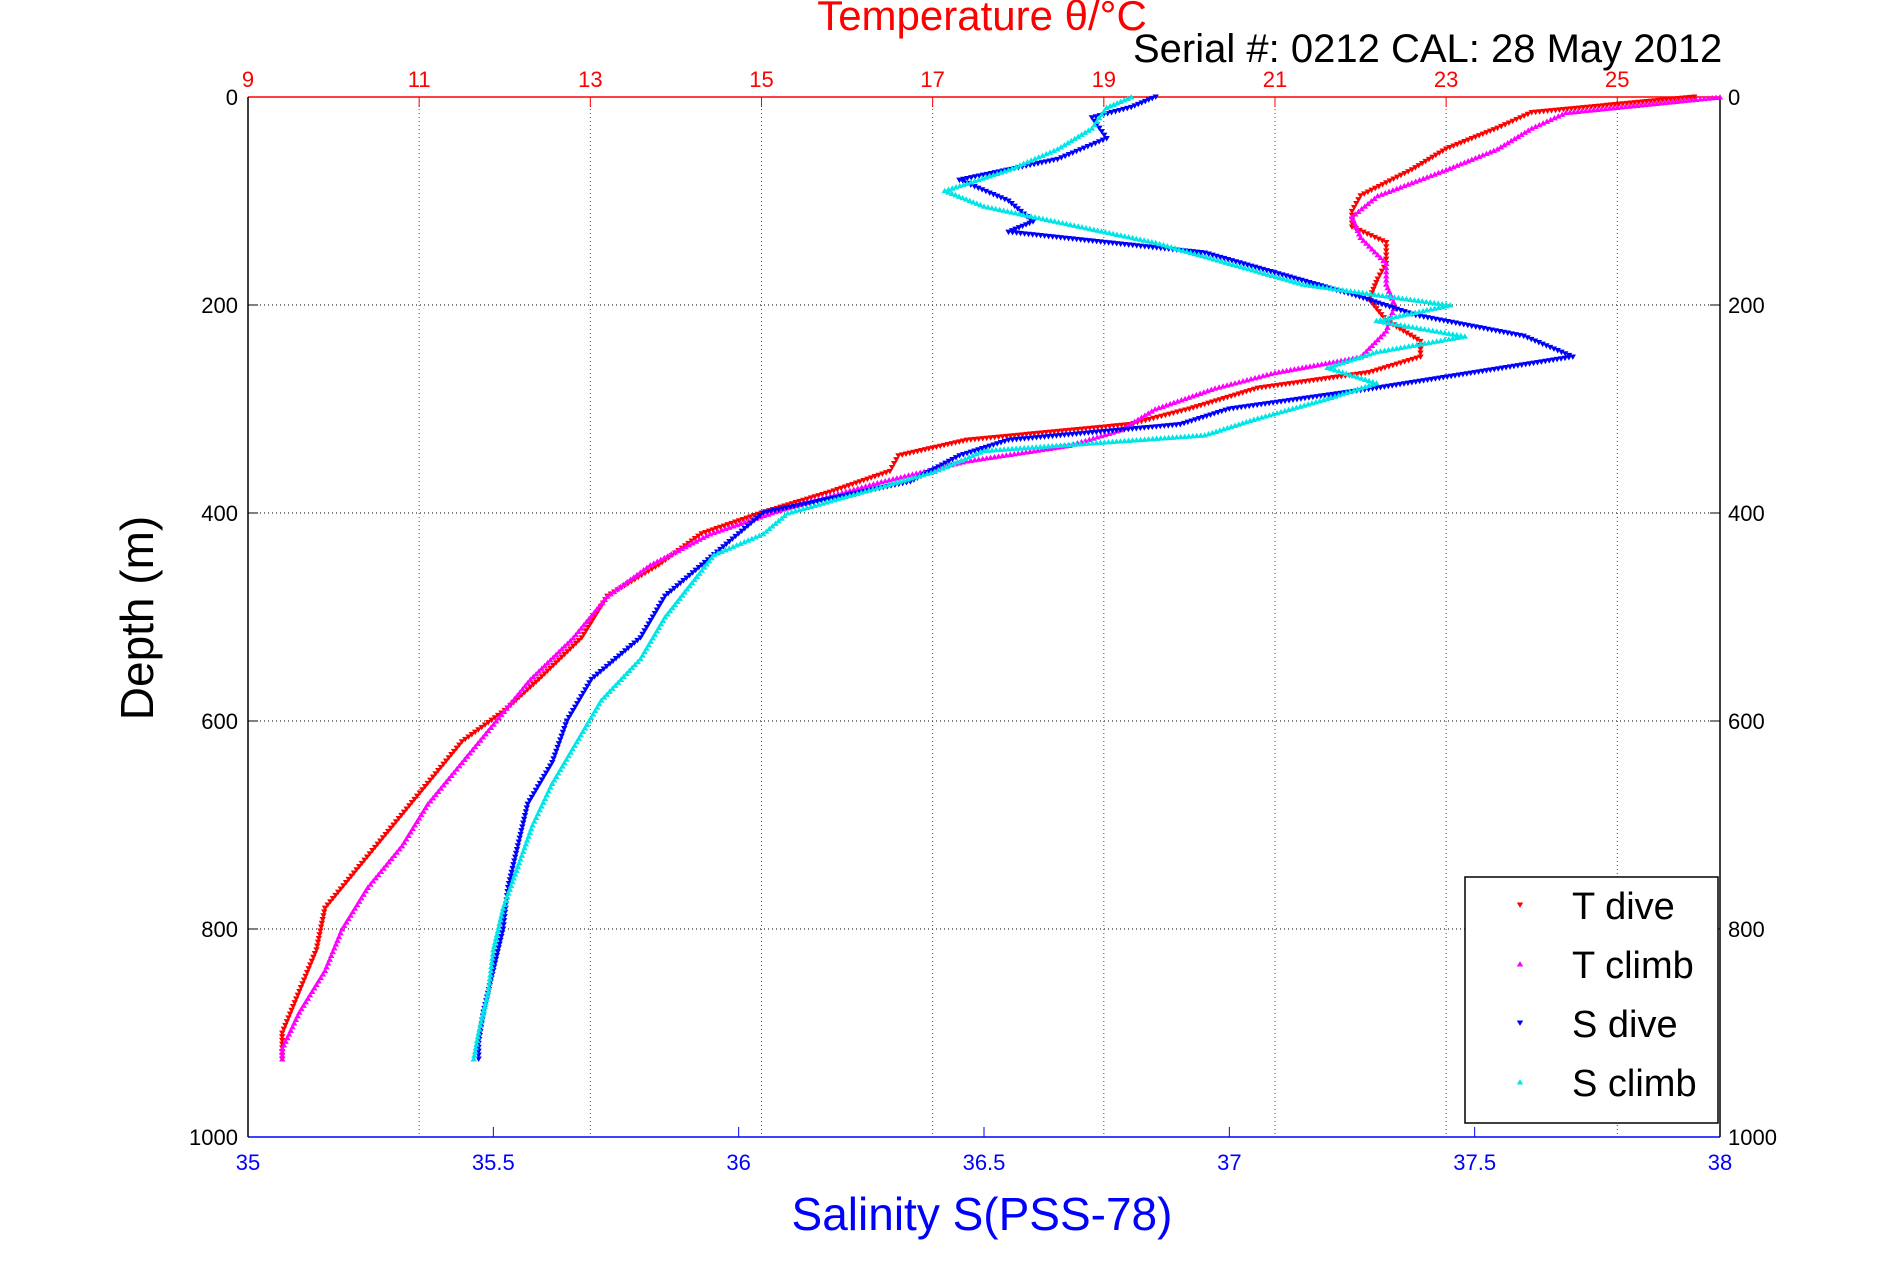 The image size is (1891, 1262). Describe the element at coordinates (1734, 97) in the screenshot. I see `y-tick-label-right: 0` at that location.